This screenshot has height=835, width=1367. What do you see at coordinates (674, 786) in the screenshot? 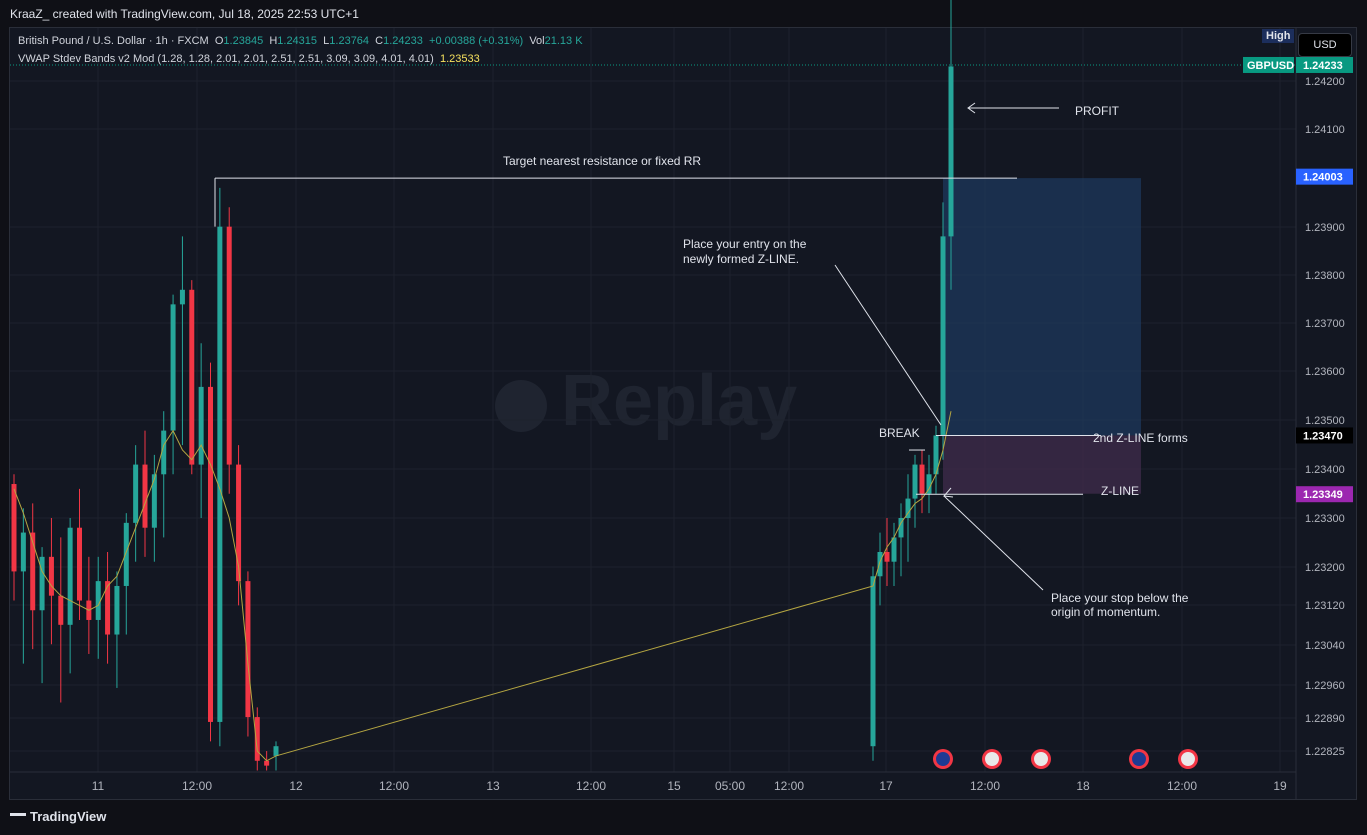
I see `x-tick-label: 15` at bounding box center [674, 786].